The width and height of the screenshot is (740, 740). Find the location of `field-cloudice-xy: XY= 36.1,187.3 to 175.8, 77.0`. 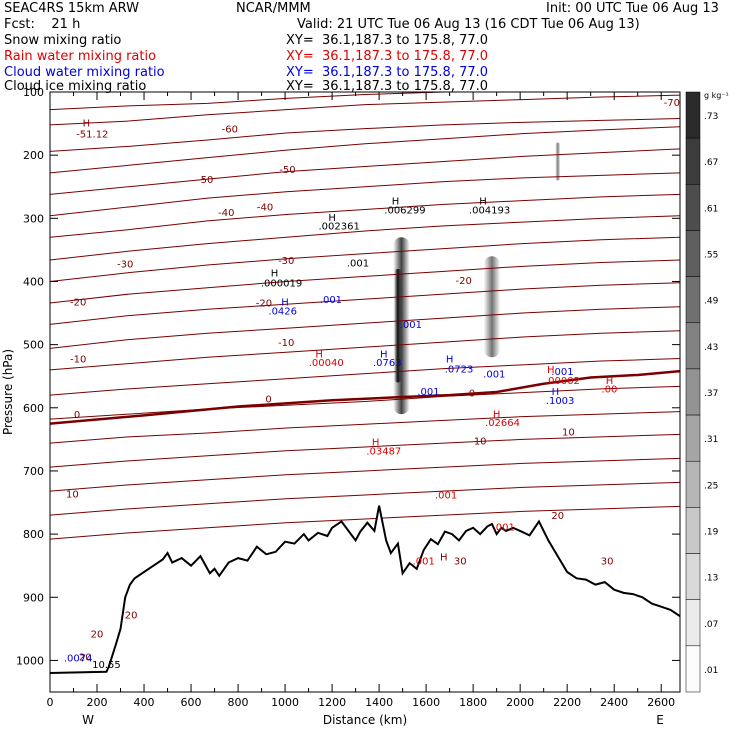

field-cloudice-xy: XY= 36.1,187.3 to 175.8, 77.0 is located at coordinates (387, 86).